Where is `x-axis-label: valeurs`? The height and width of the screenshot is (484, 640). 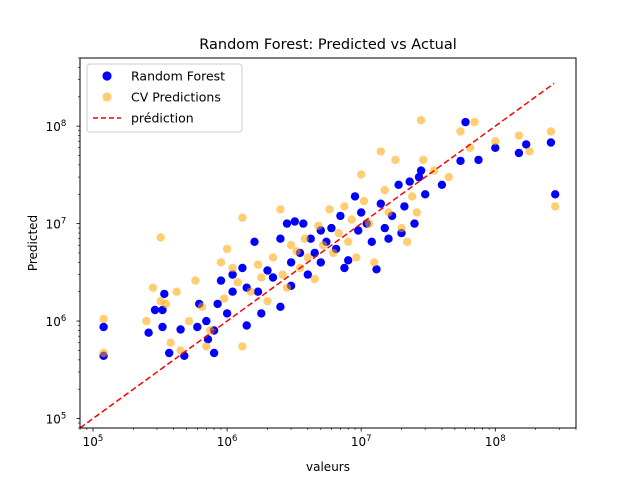 x-axis-label: valeurs is located at coordinates (328, 467).